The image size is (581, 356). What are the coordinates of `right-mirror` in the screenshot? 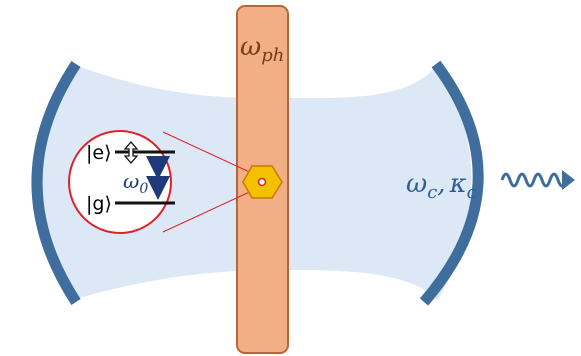 It's located at (451, 183).